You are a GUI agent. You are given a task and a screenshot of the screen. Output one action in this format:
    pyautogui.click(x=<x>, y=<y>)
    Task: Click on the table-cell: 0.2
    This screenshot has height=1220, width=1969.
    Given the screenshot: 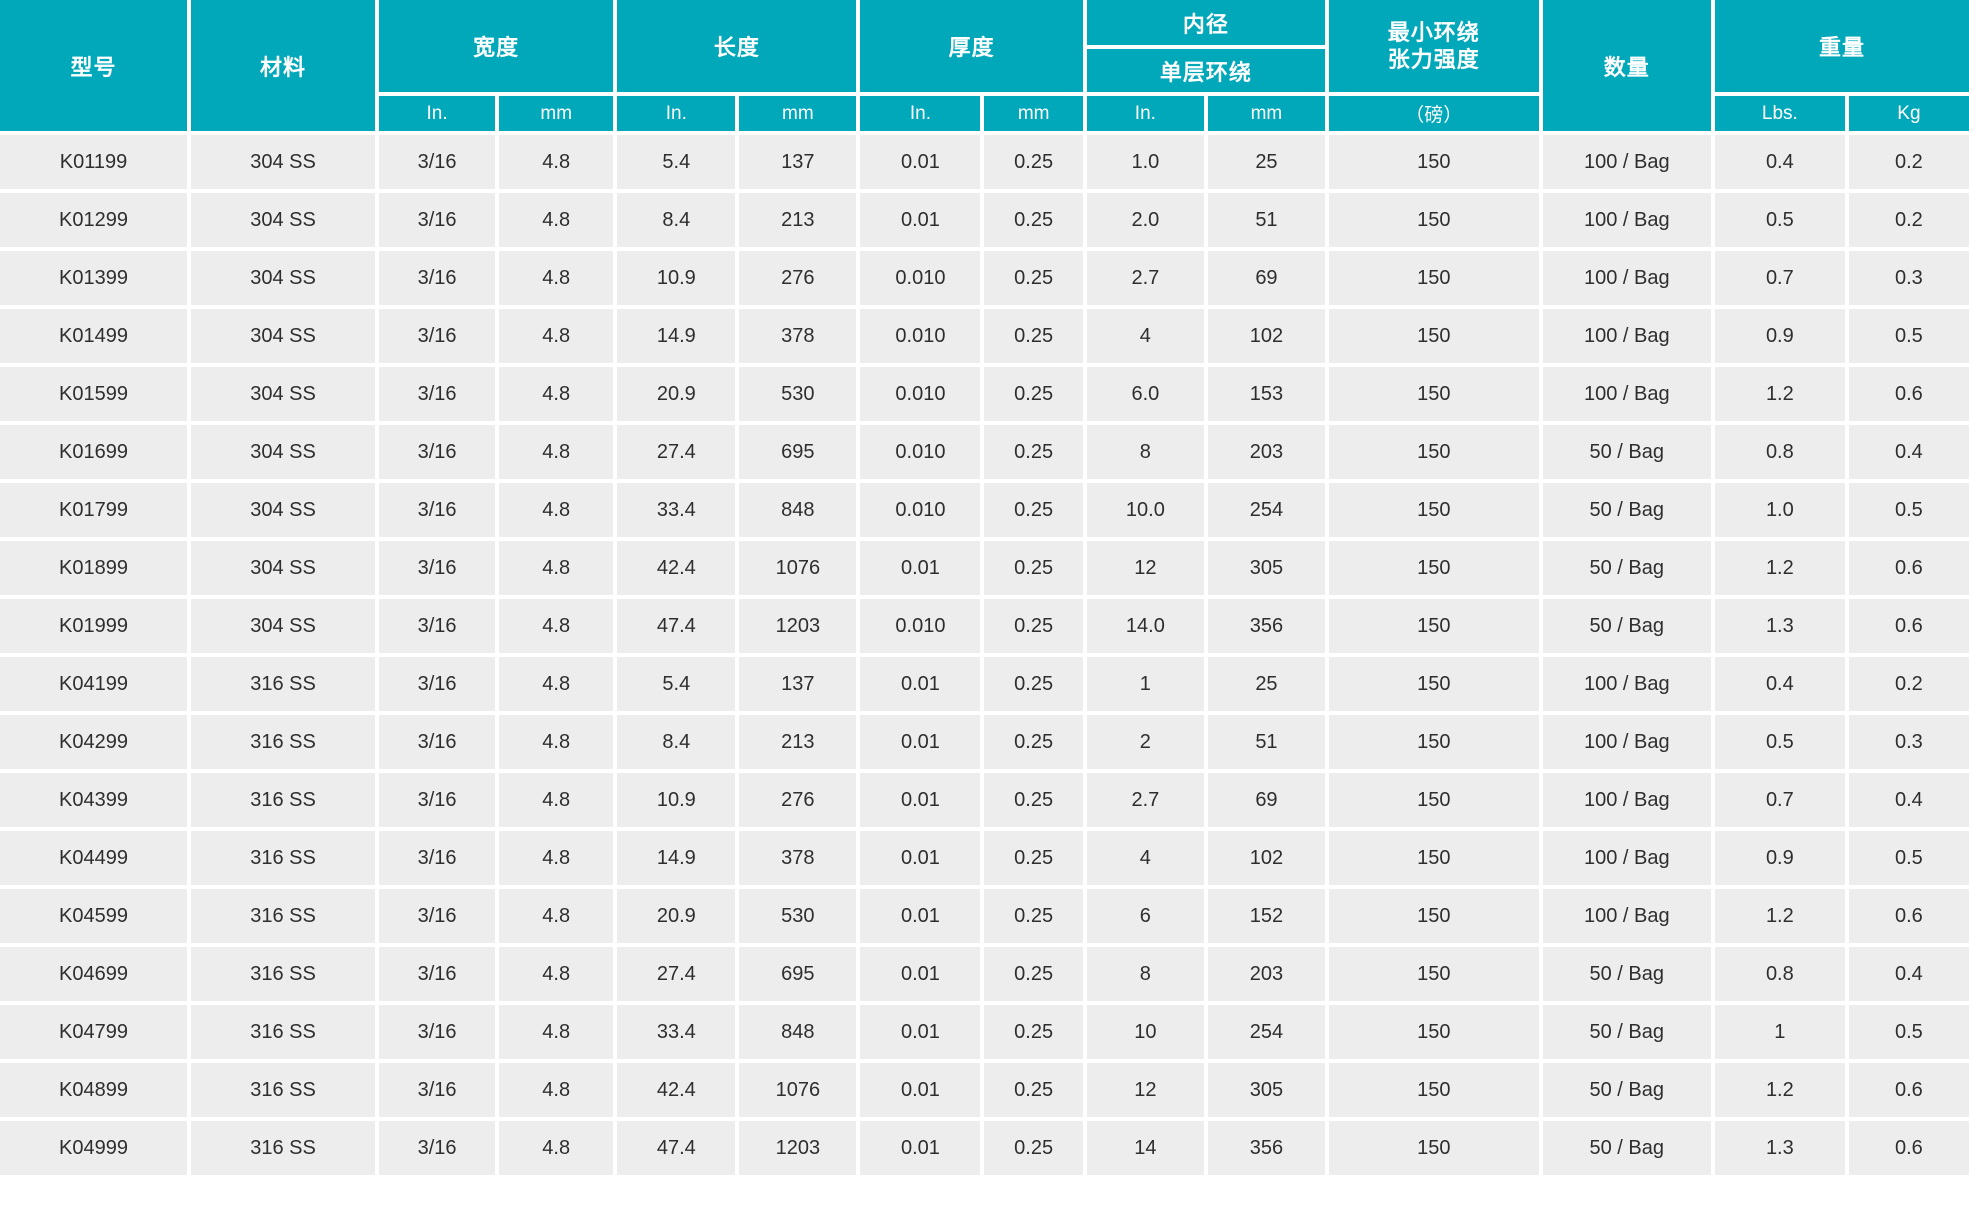 What is the action you would take?
    pyautogui.click(x=1907, y=221)
    